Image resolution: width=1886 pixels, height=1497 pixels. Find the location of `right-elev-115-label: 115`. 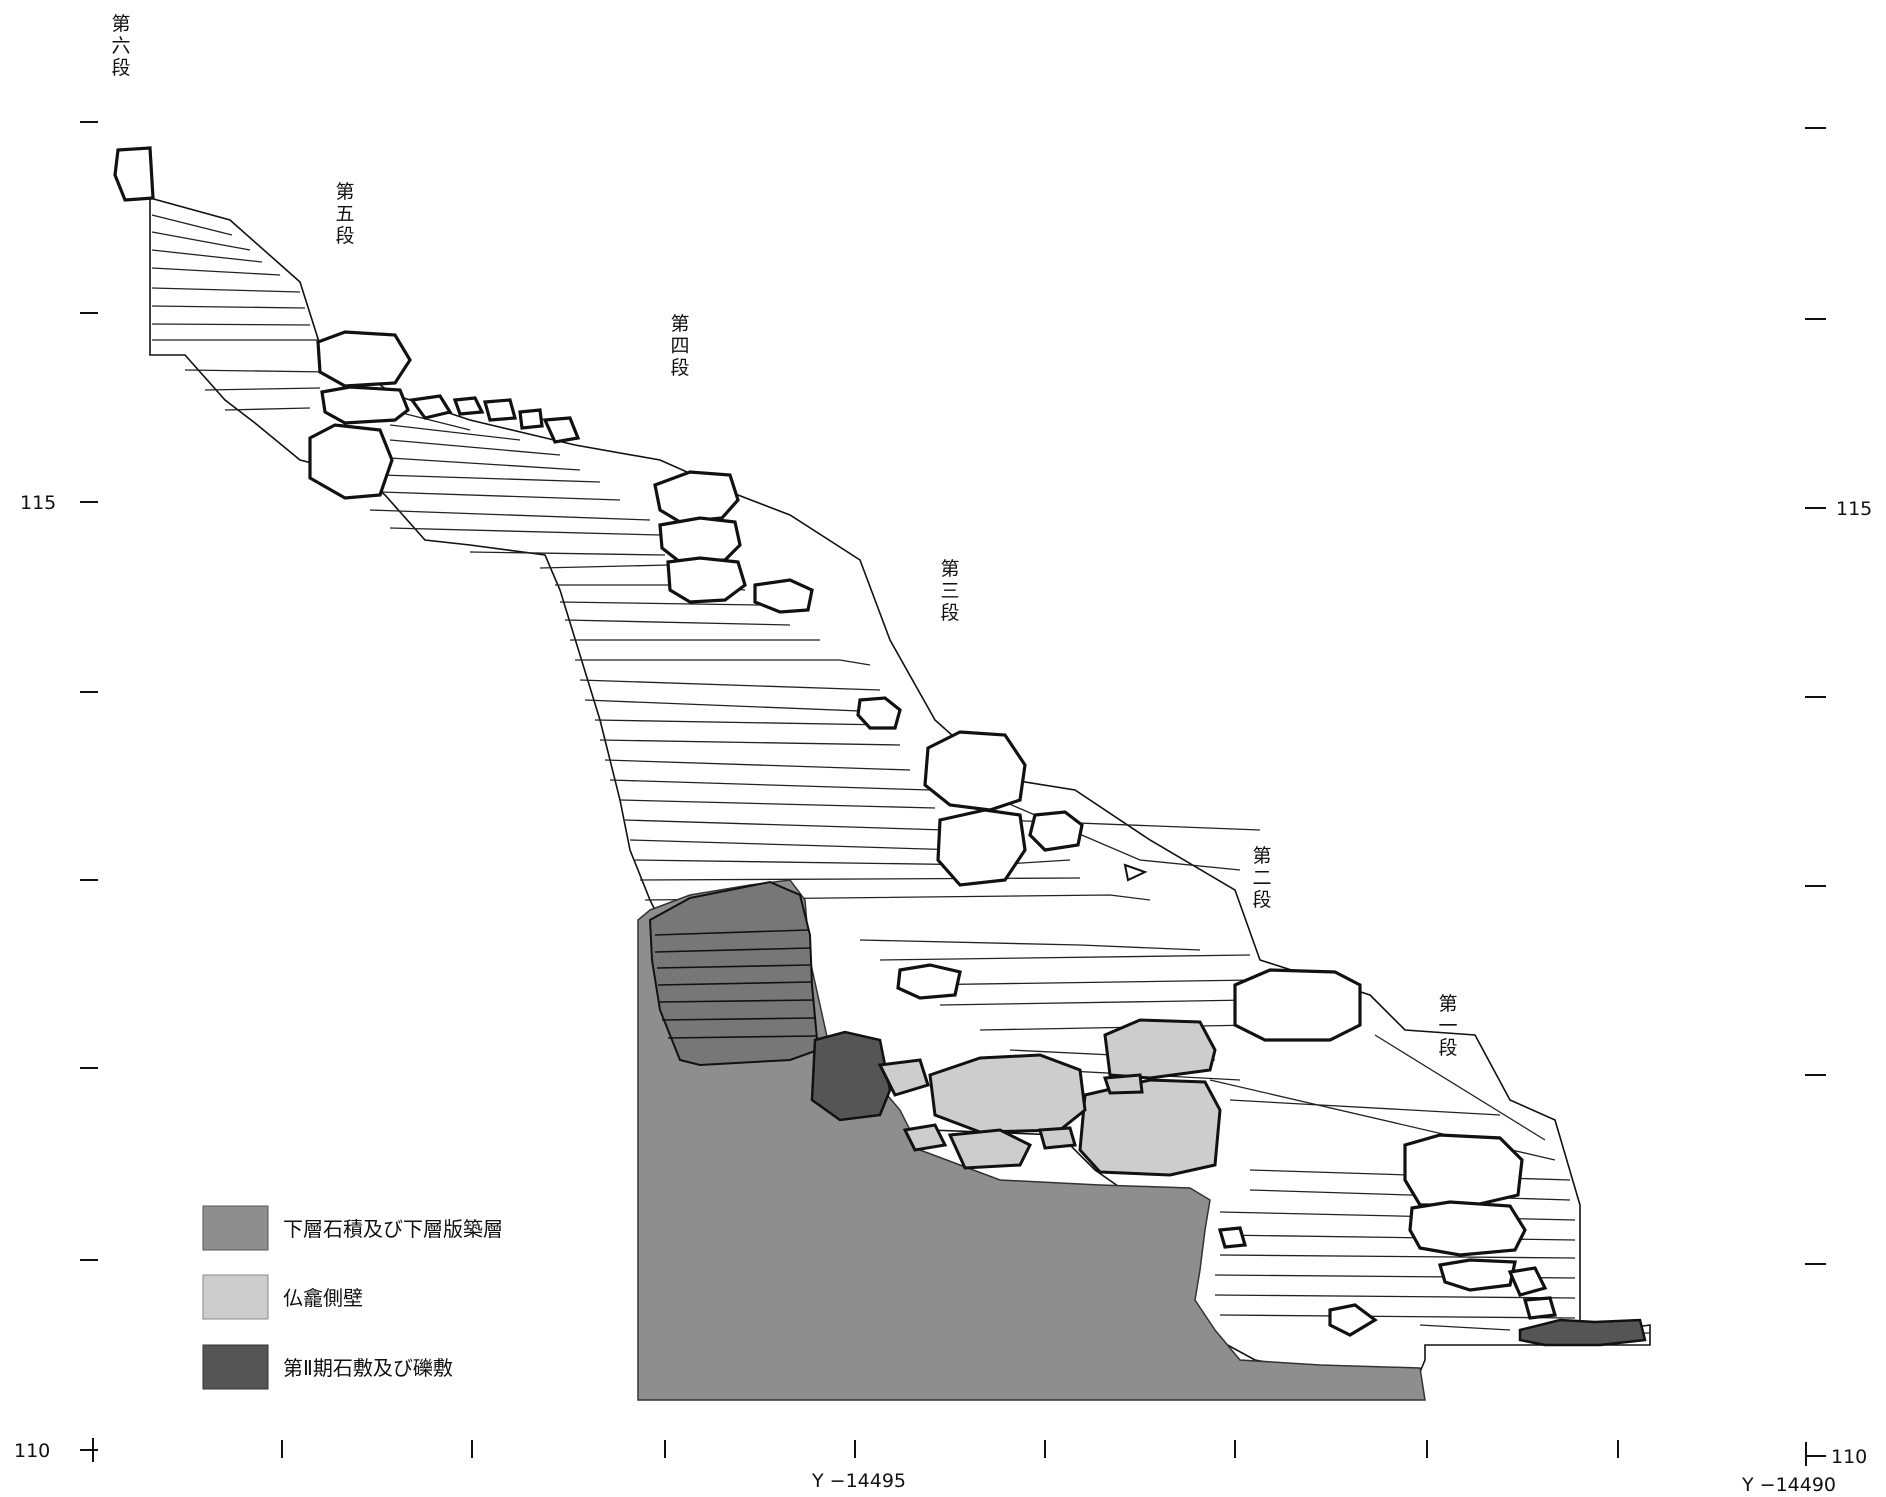

right-elev-115-label: 115 is located at coordinates (1854, 509).